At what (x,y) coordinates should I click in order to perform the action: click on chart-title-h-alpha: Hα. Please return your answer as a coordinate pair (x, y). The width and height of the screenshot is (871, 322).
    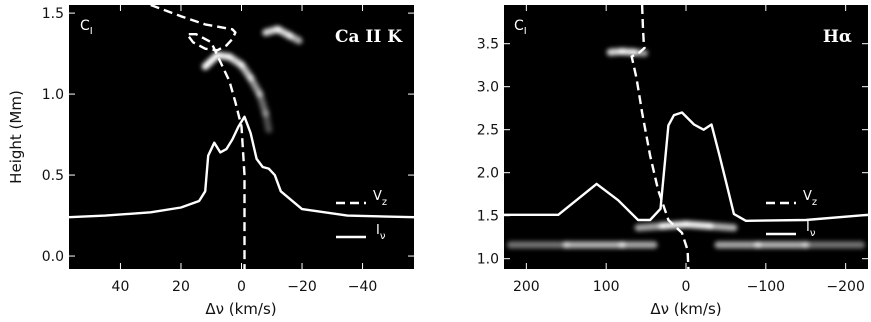
    Looking at the image, I should click on (837, 37).